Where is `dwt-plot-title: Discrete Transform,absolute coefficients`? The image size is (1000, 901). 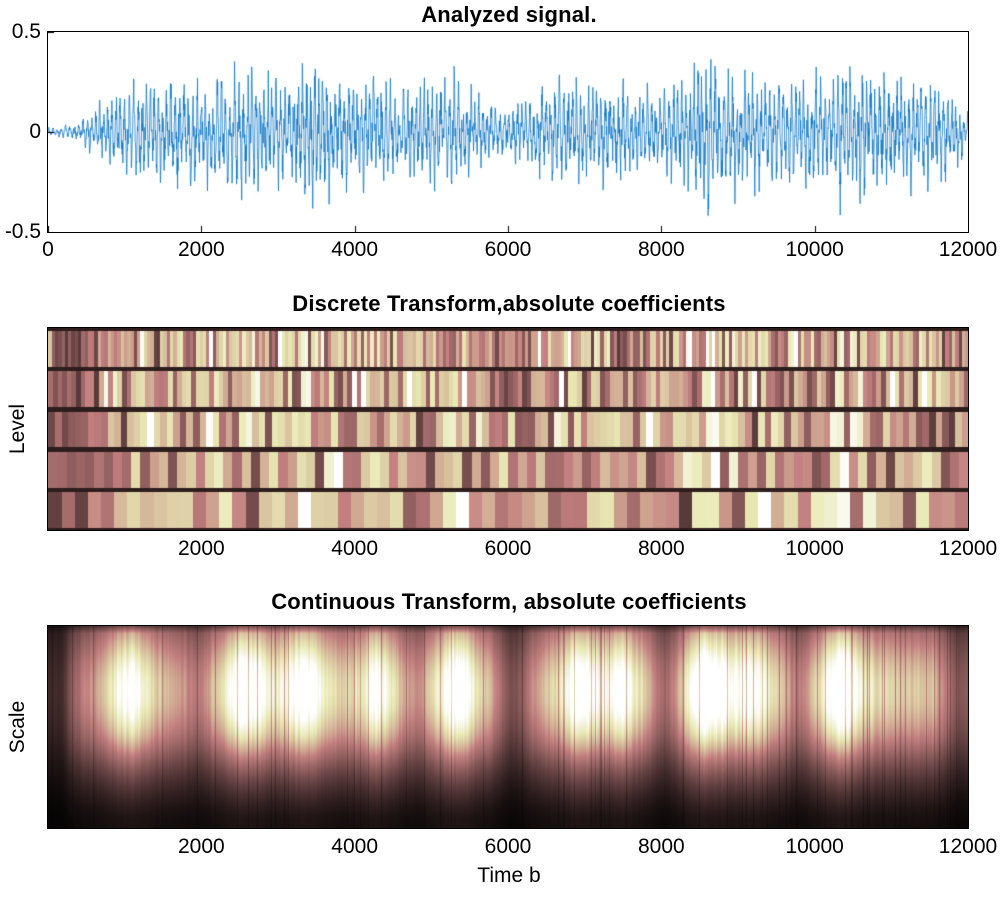
dwt-plot-title: Discrete Transform,absolute coefficients is located at coordinates (509, 303).